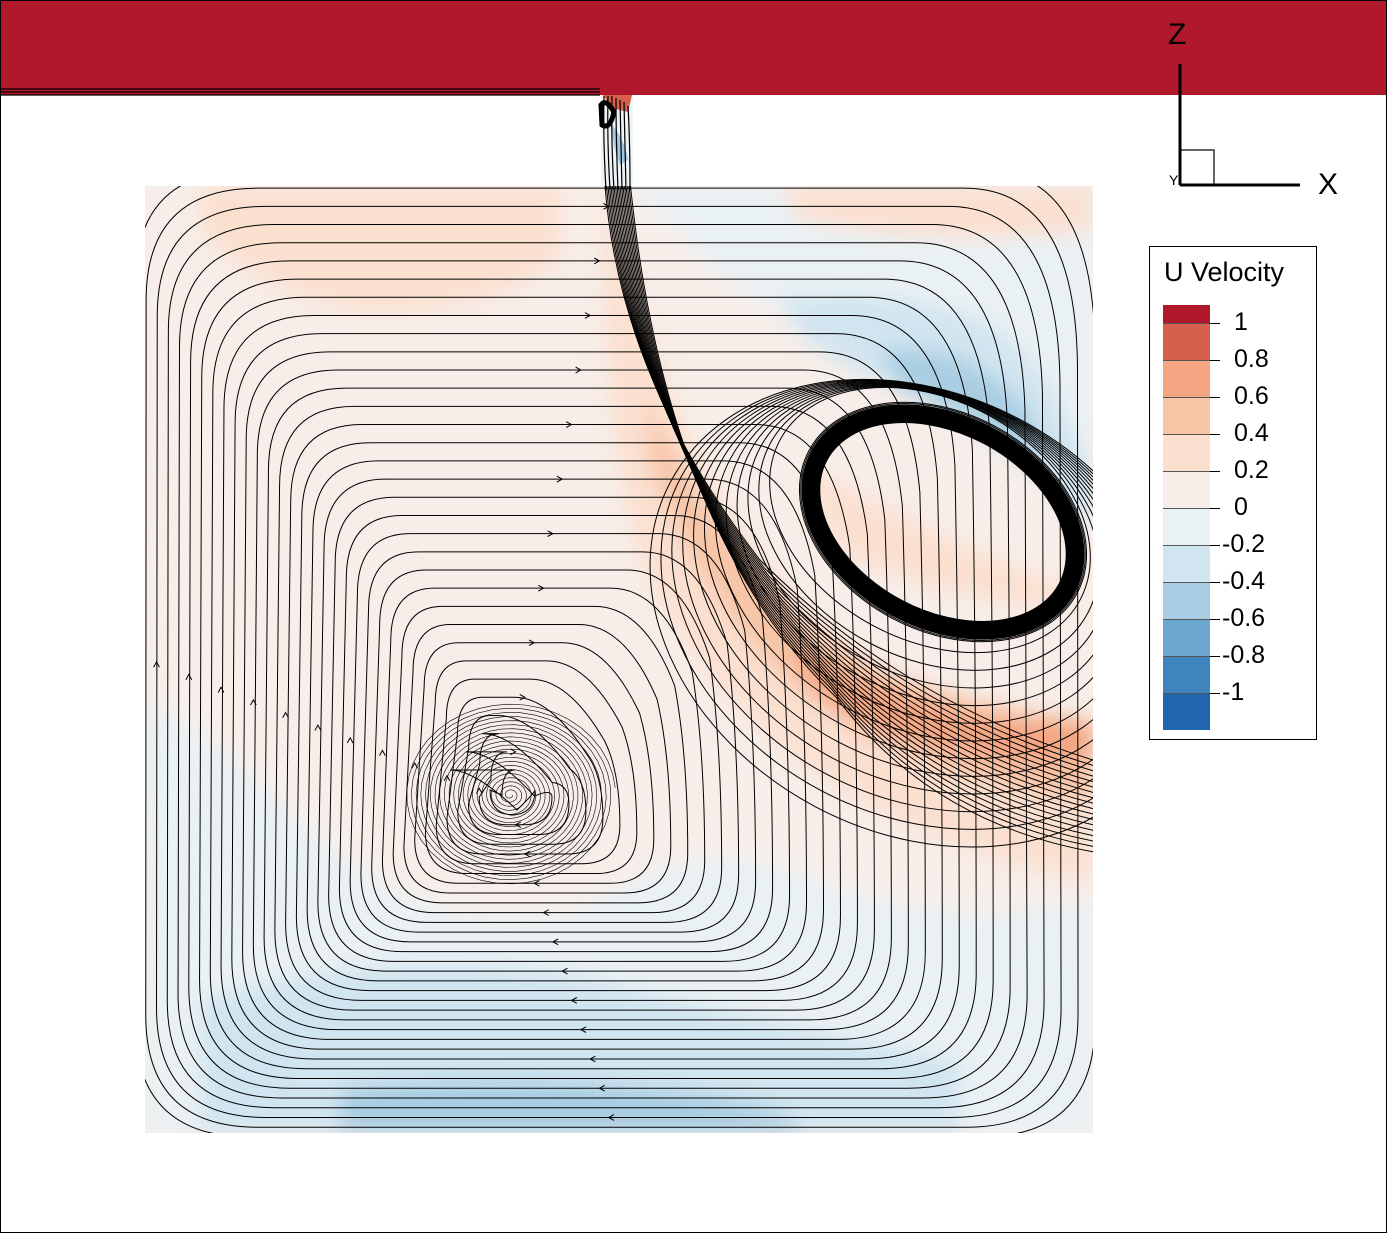  Describe the element at coordinates (1244, 581) in the screenshot. I see `legend-level-label: -0.4` at that location.